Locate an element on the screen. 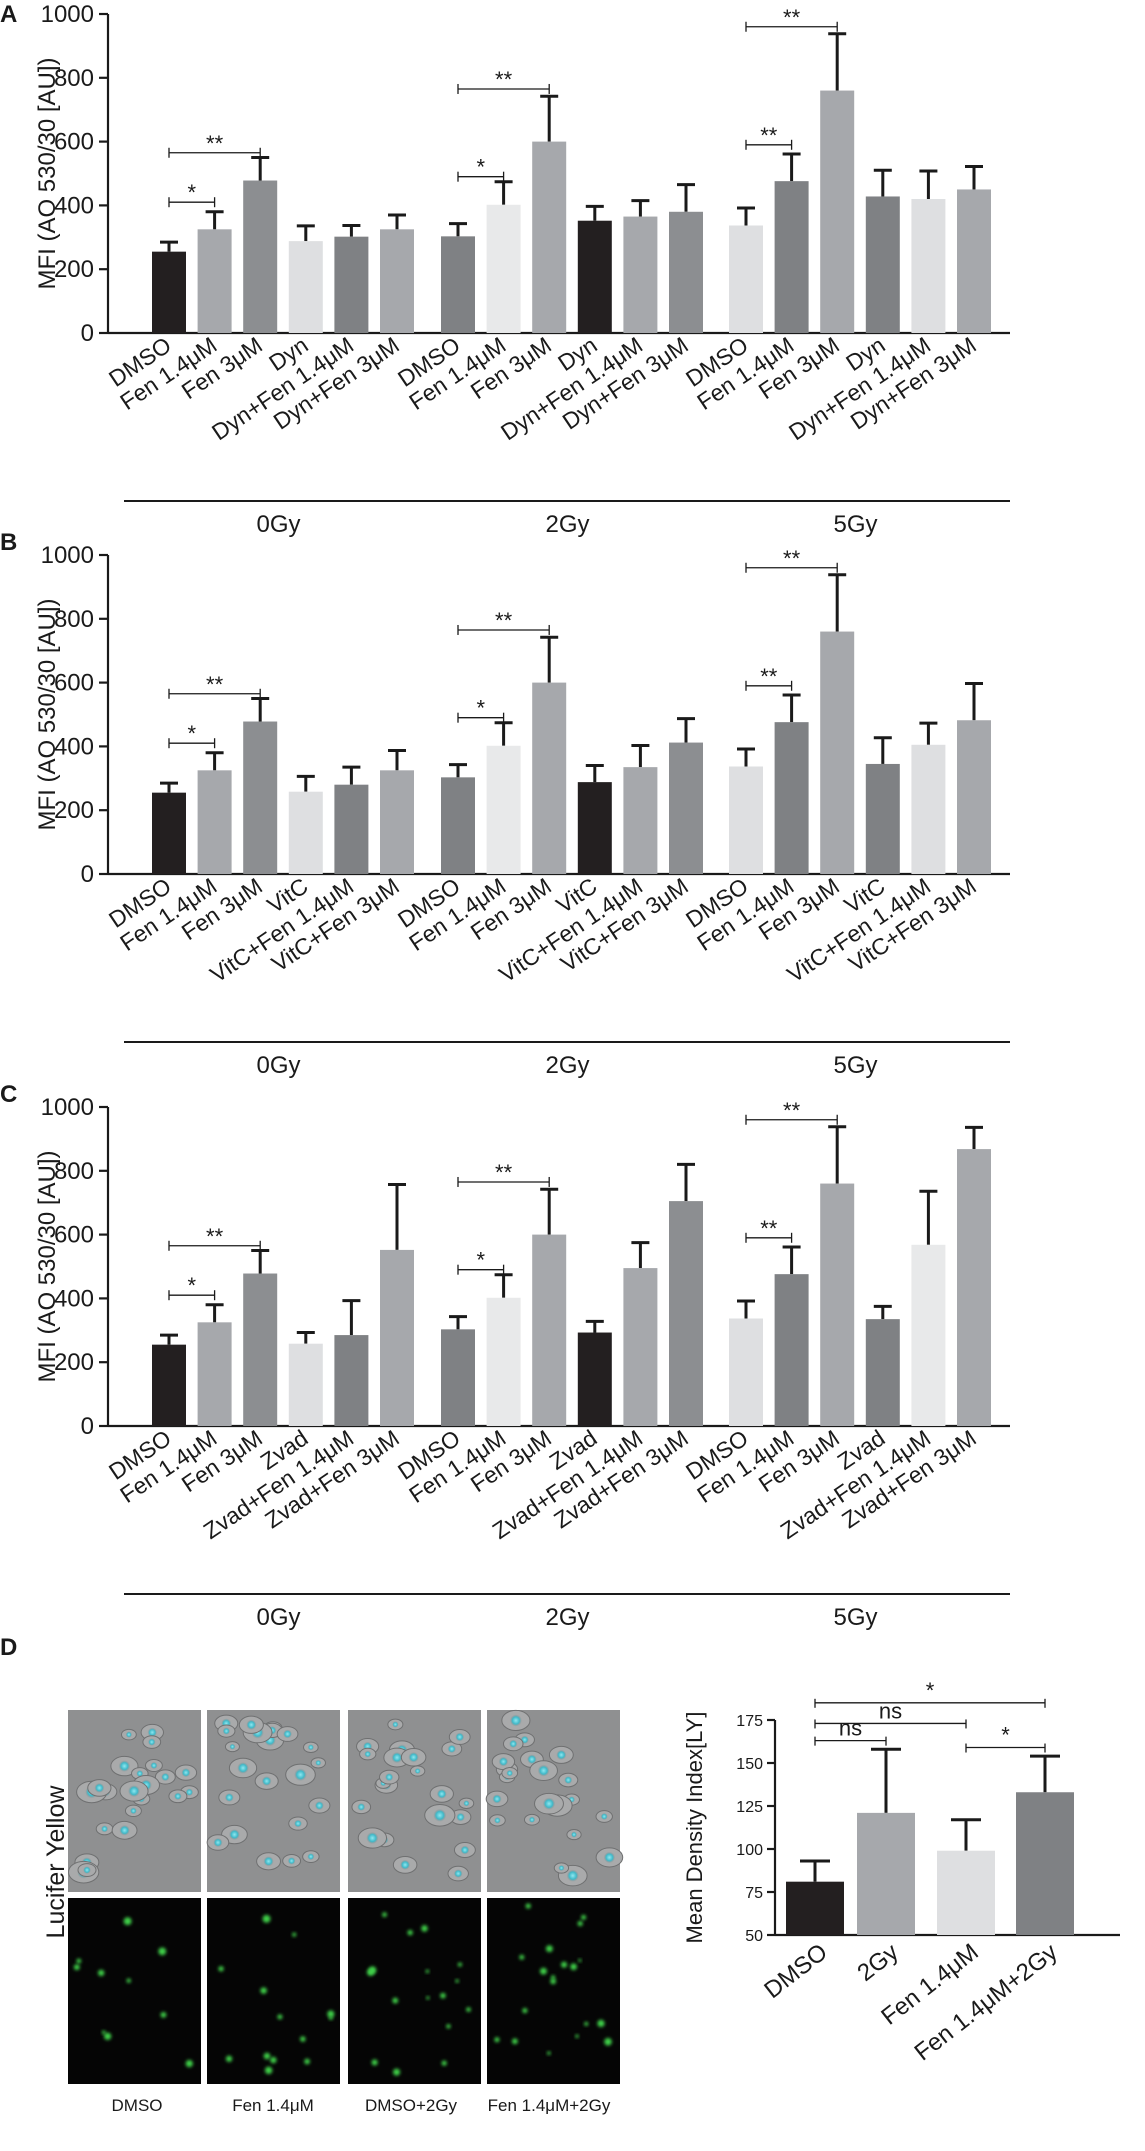  panel-label-a: A is located at coordinates (8, 14).